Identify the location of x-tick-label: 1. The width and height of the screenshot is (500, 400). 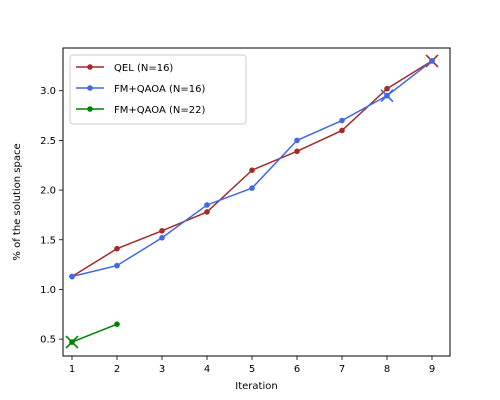
(72, 369).